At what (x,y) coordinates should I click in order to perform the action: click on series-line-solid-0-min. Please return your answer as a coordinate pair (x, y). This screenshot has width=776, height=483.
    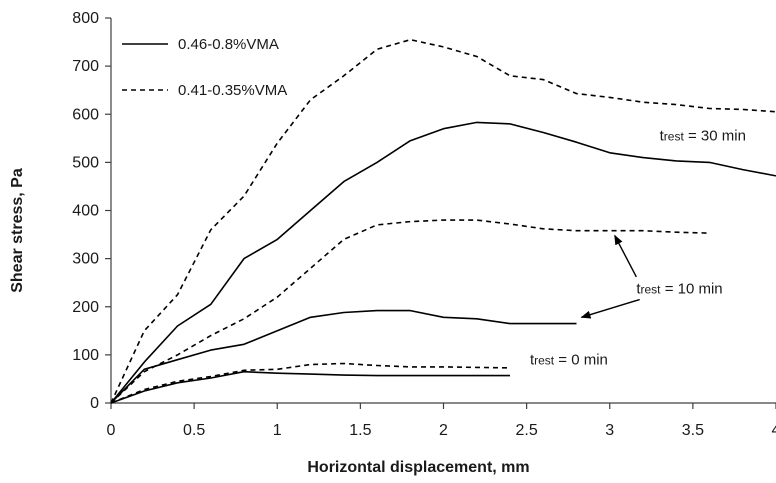
    Looking at the image, I should click on (310, 387).